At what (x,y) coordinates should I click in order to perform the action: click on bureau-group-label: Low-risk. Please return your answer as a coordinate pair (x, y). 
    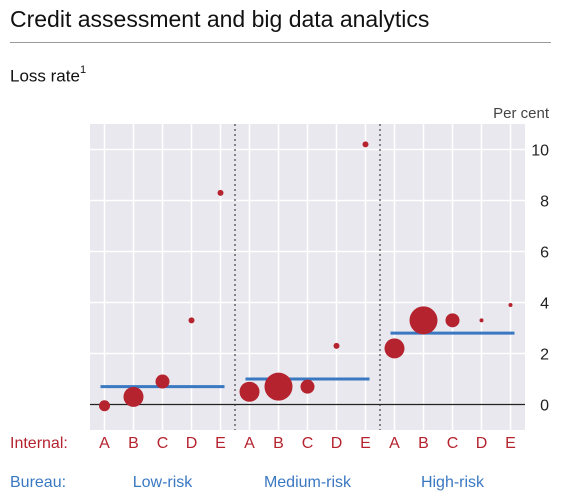
    Looking at the image, I should click on (163, 482).